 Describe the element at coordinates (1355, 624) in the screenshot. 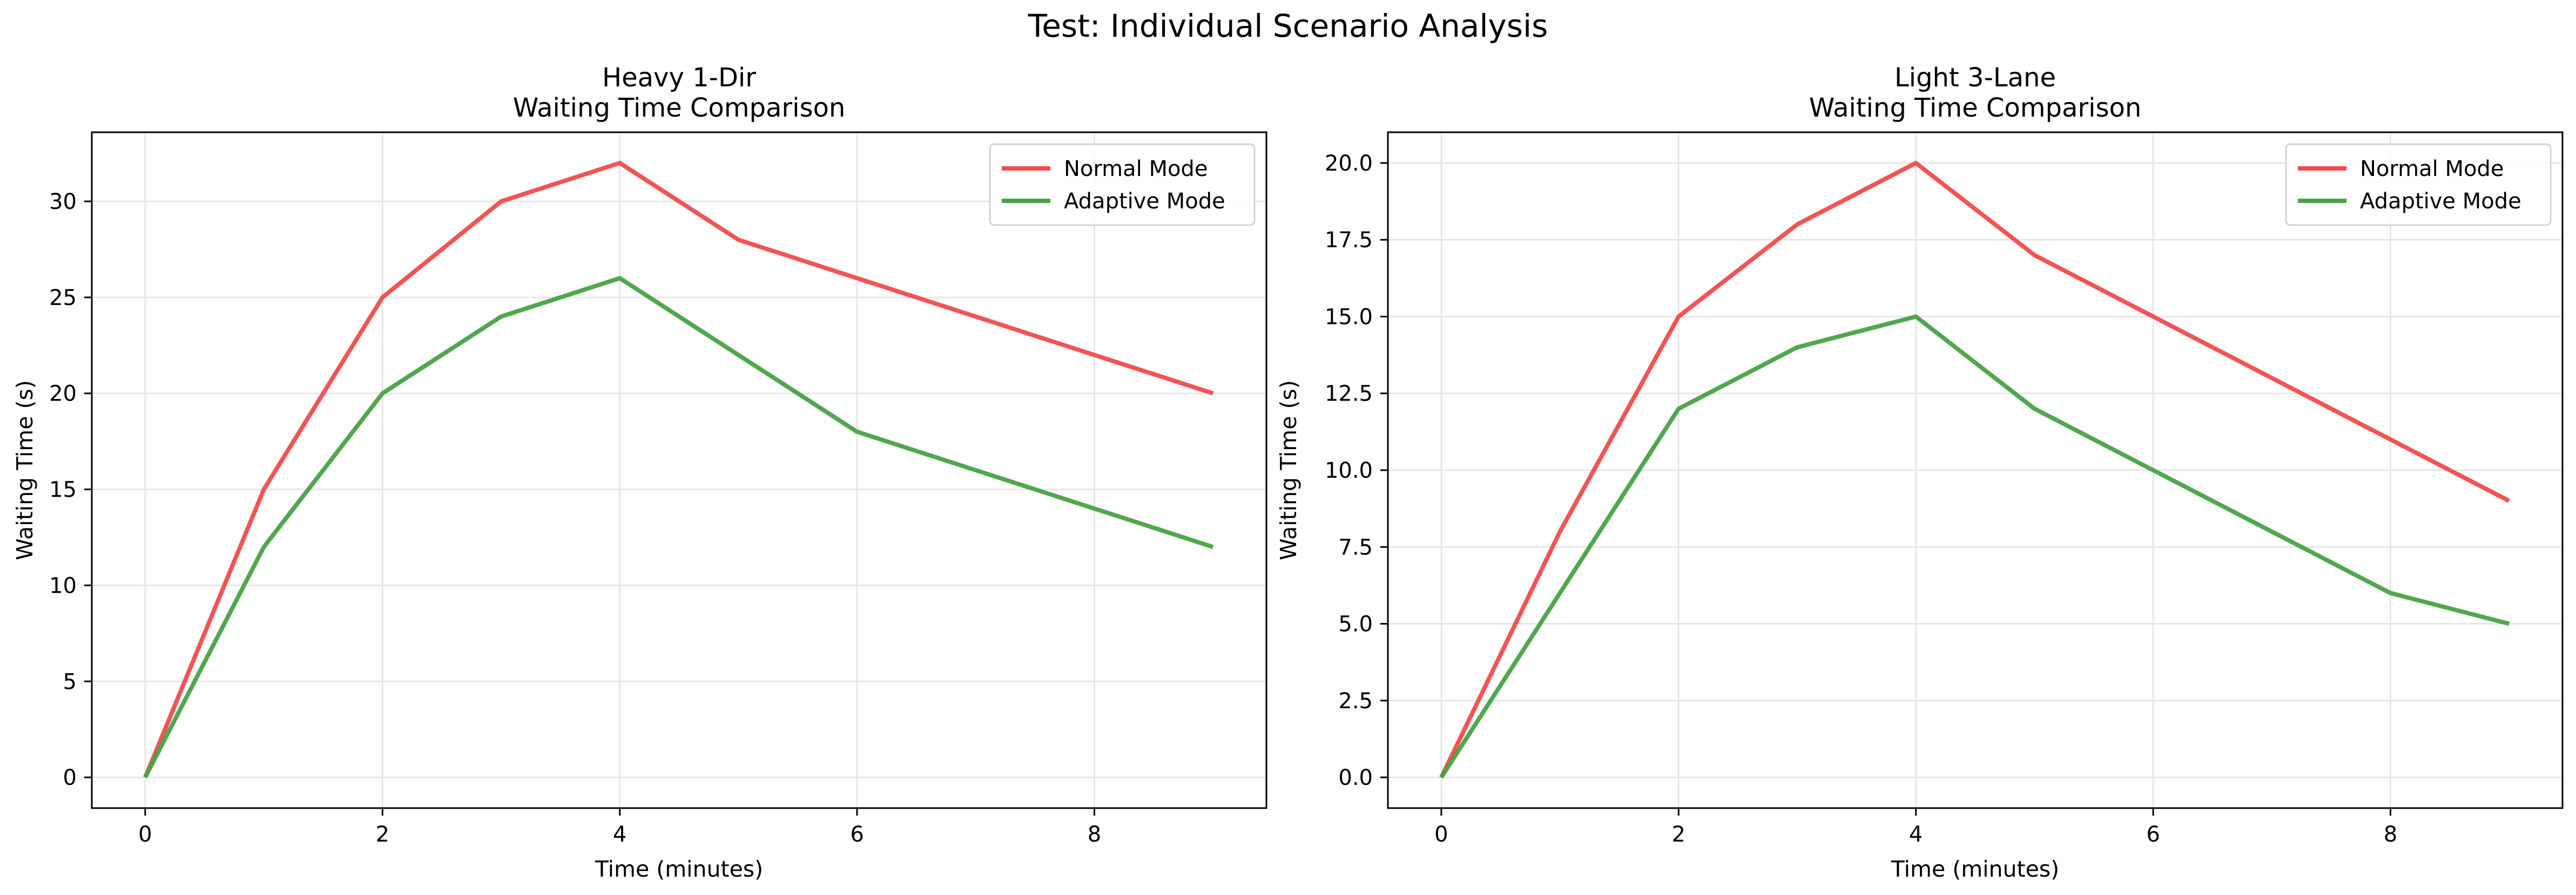

I see `y-tick-label: 5.0` at that location.